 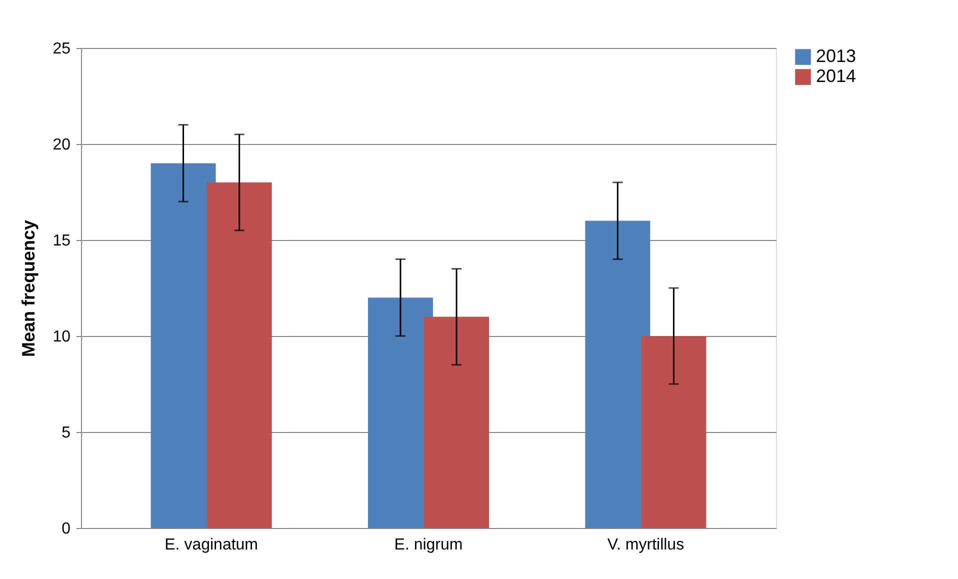 I want to click on y-tick-label: 25, so click(x=61, y=49).